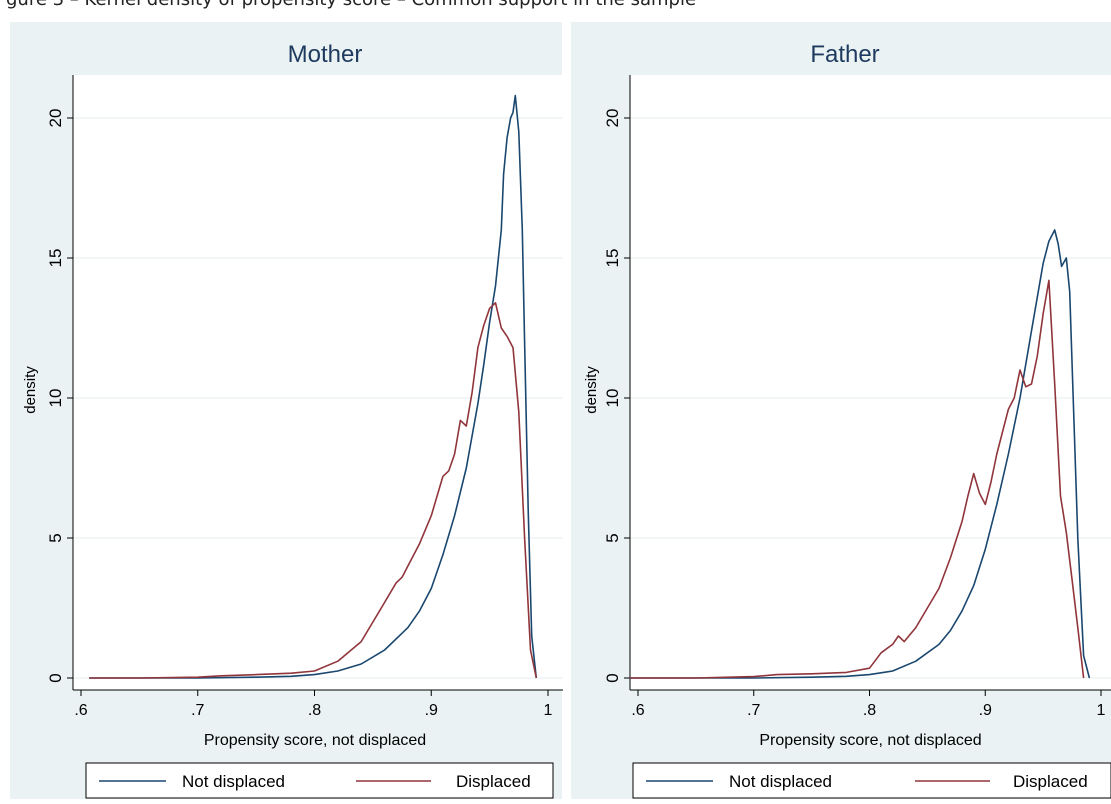  Describe the element at coordinates (55, 258) in the screenshot. I see `panel-mother-y-tick-label: 15` at that location.